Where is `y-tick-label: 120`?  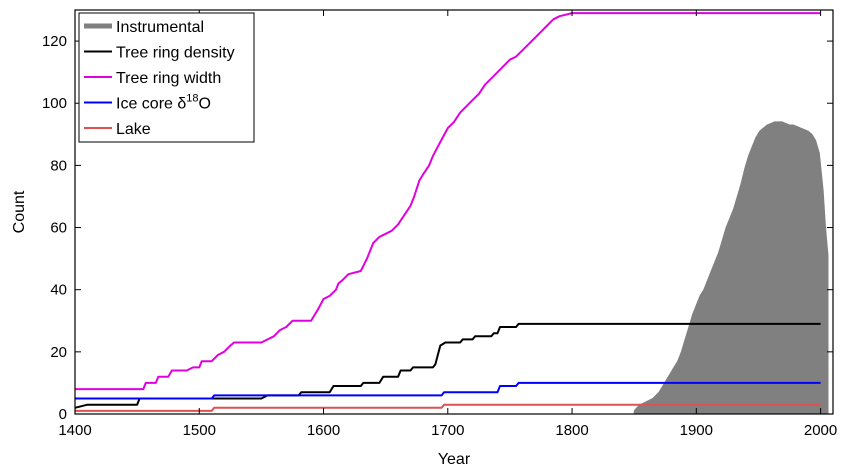
y-tick-label: 120 is located at coordinates (54, 41).